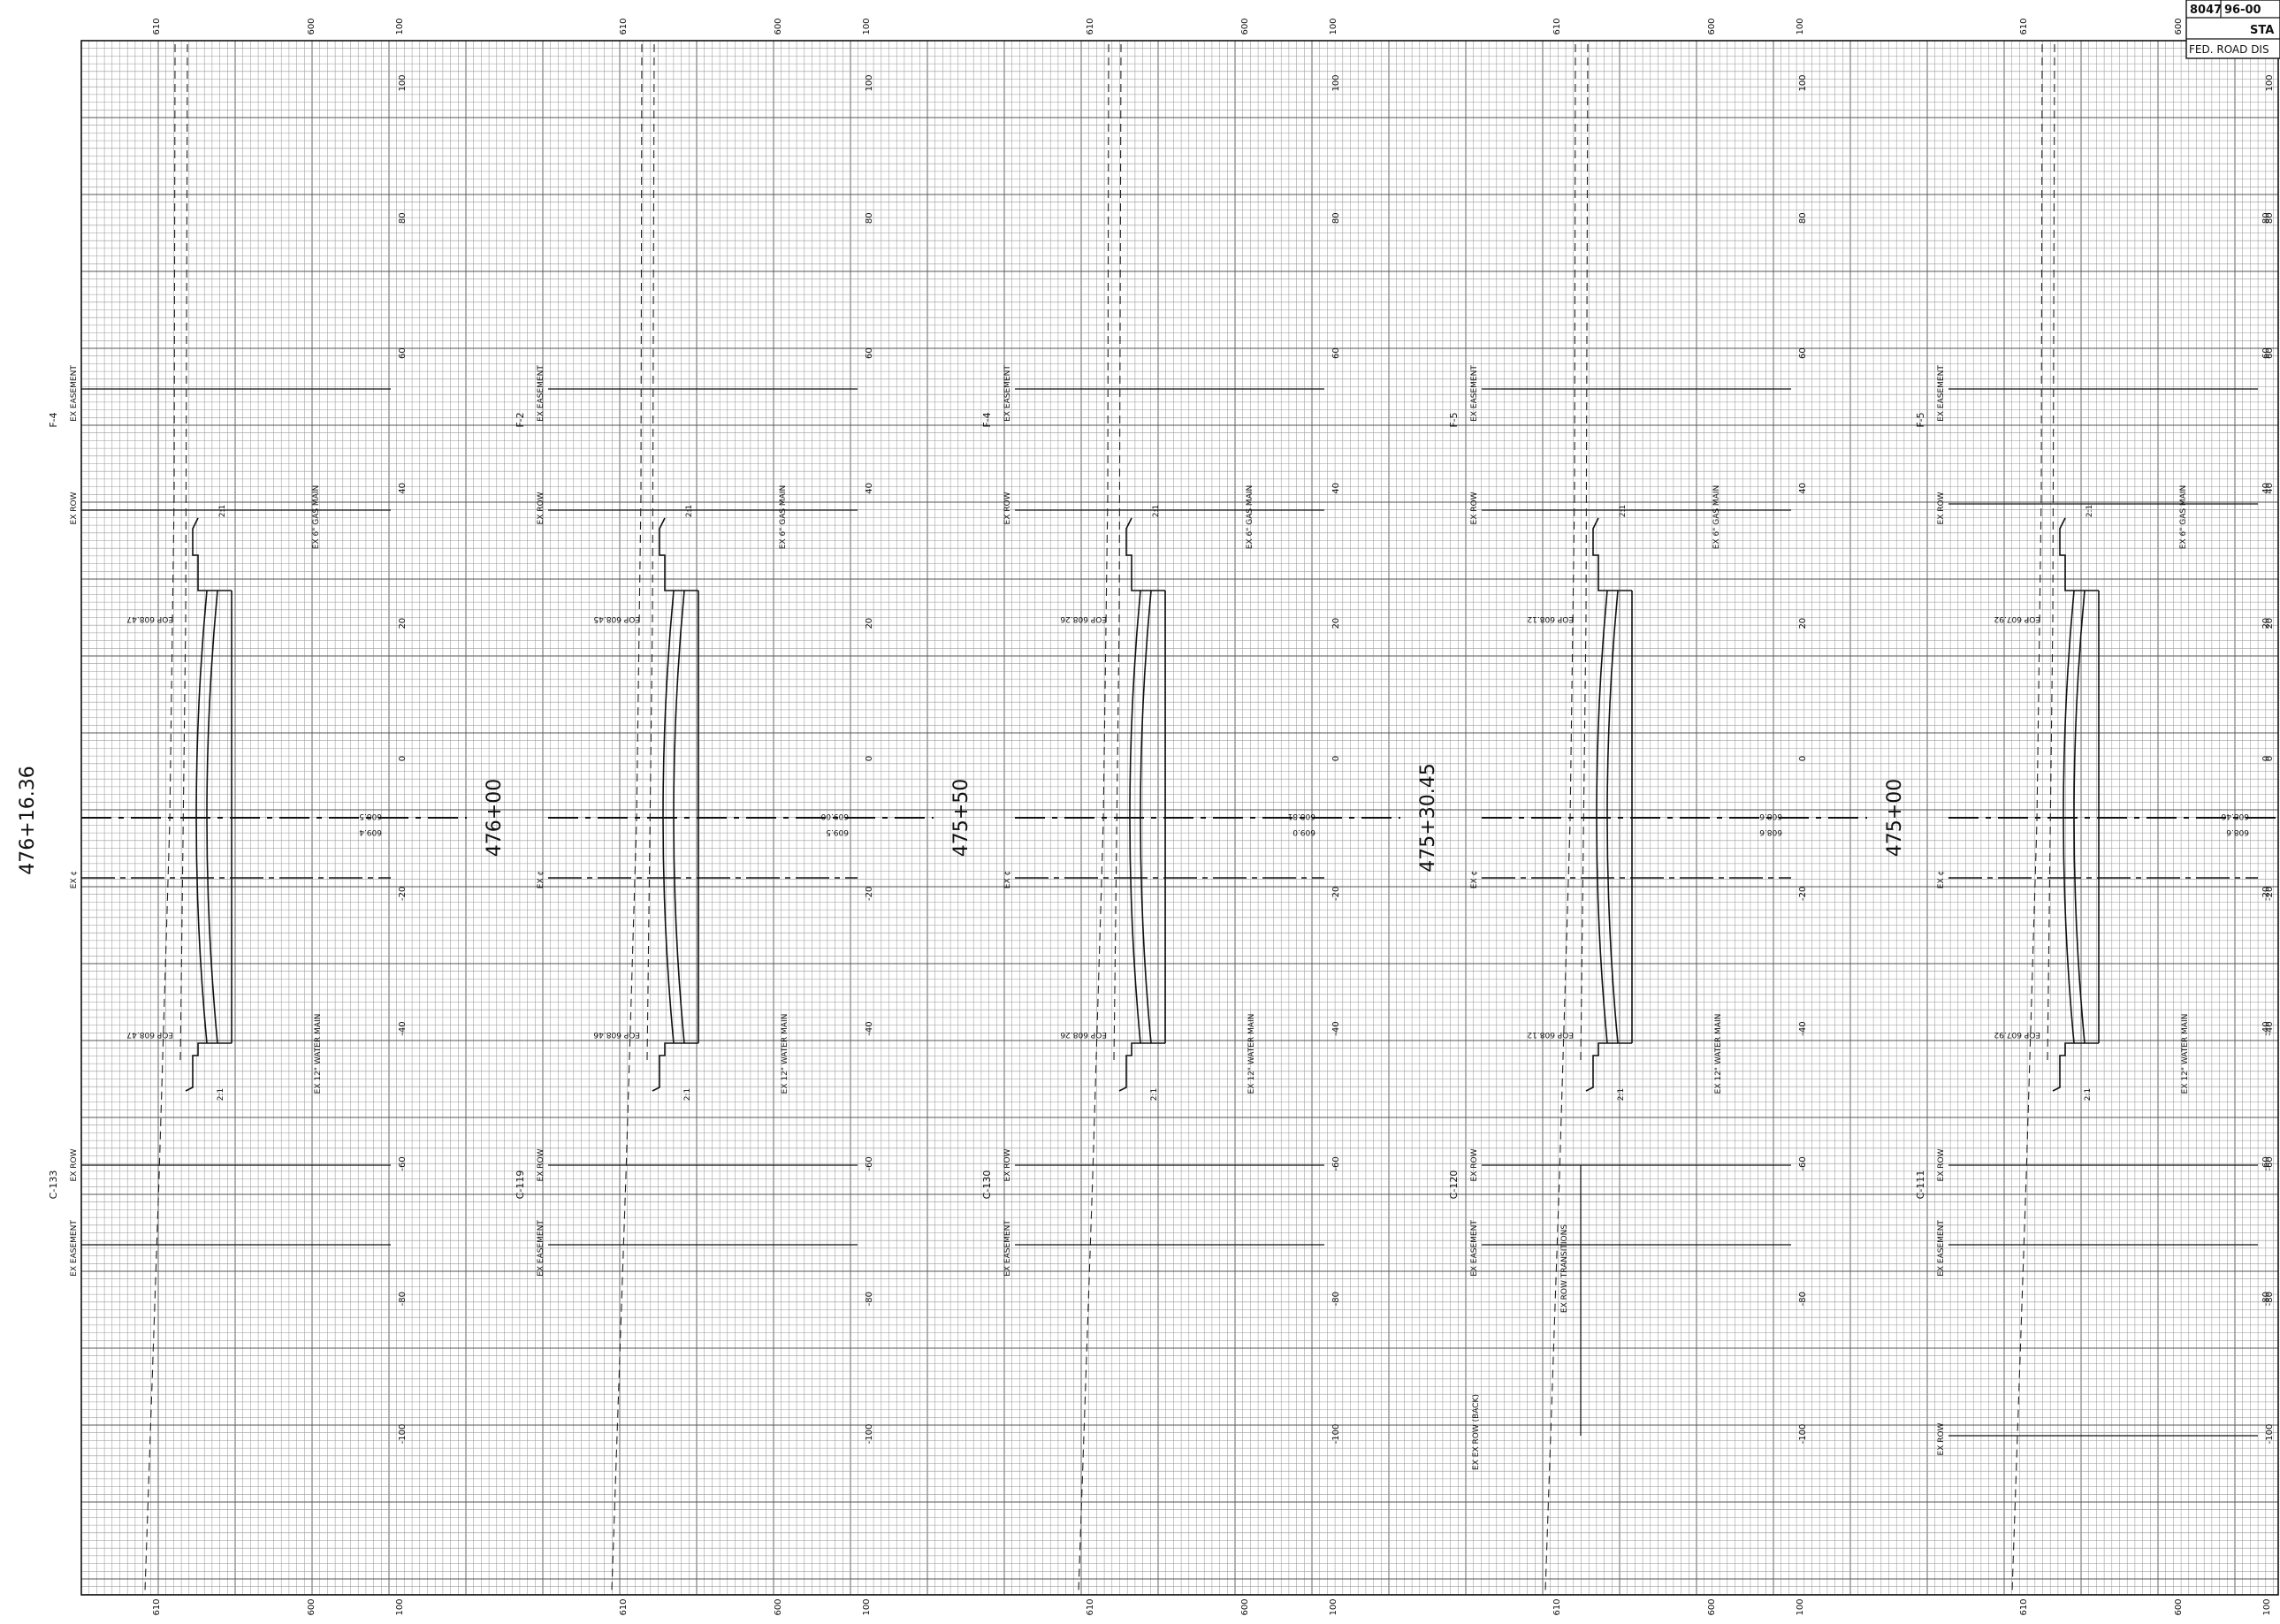  Describe the element at coordinates (987, 1185) in the screenshot. I see `section-code-bottom: C-130` at that location.